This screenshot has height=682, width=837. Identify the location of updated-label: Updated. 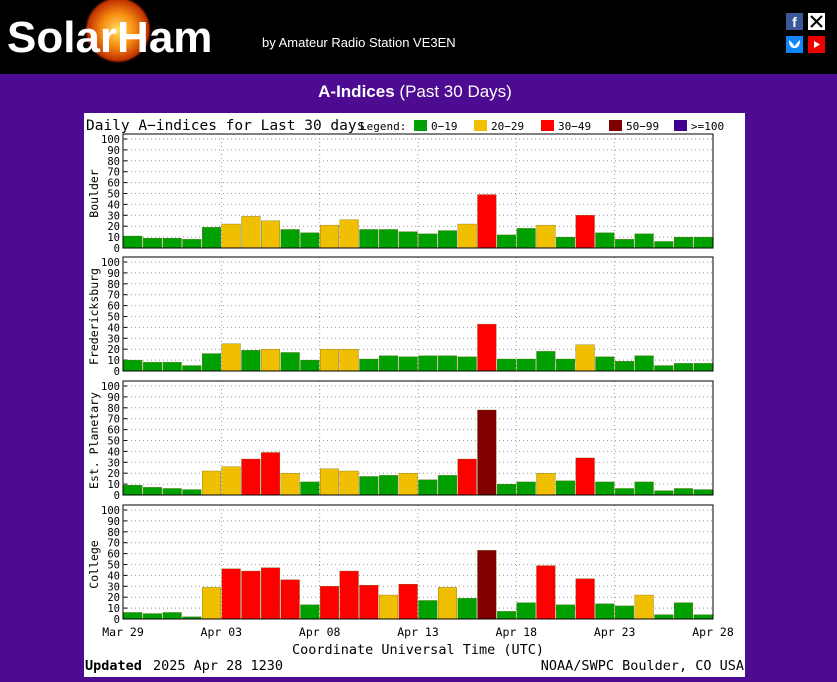
(113, 666).